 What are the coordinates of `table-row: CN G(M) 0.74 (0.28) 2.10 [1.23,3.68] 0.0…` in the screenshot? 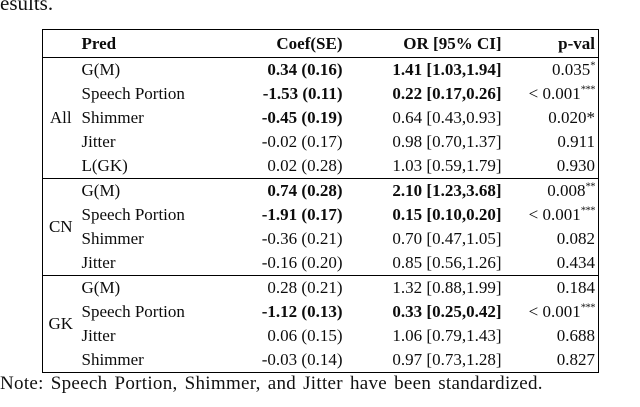 It's located at (321, 207).